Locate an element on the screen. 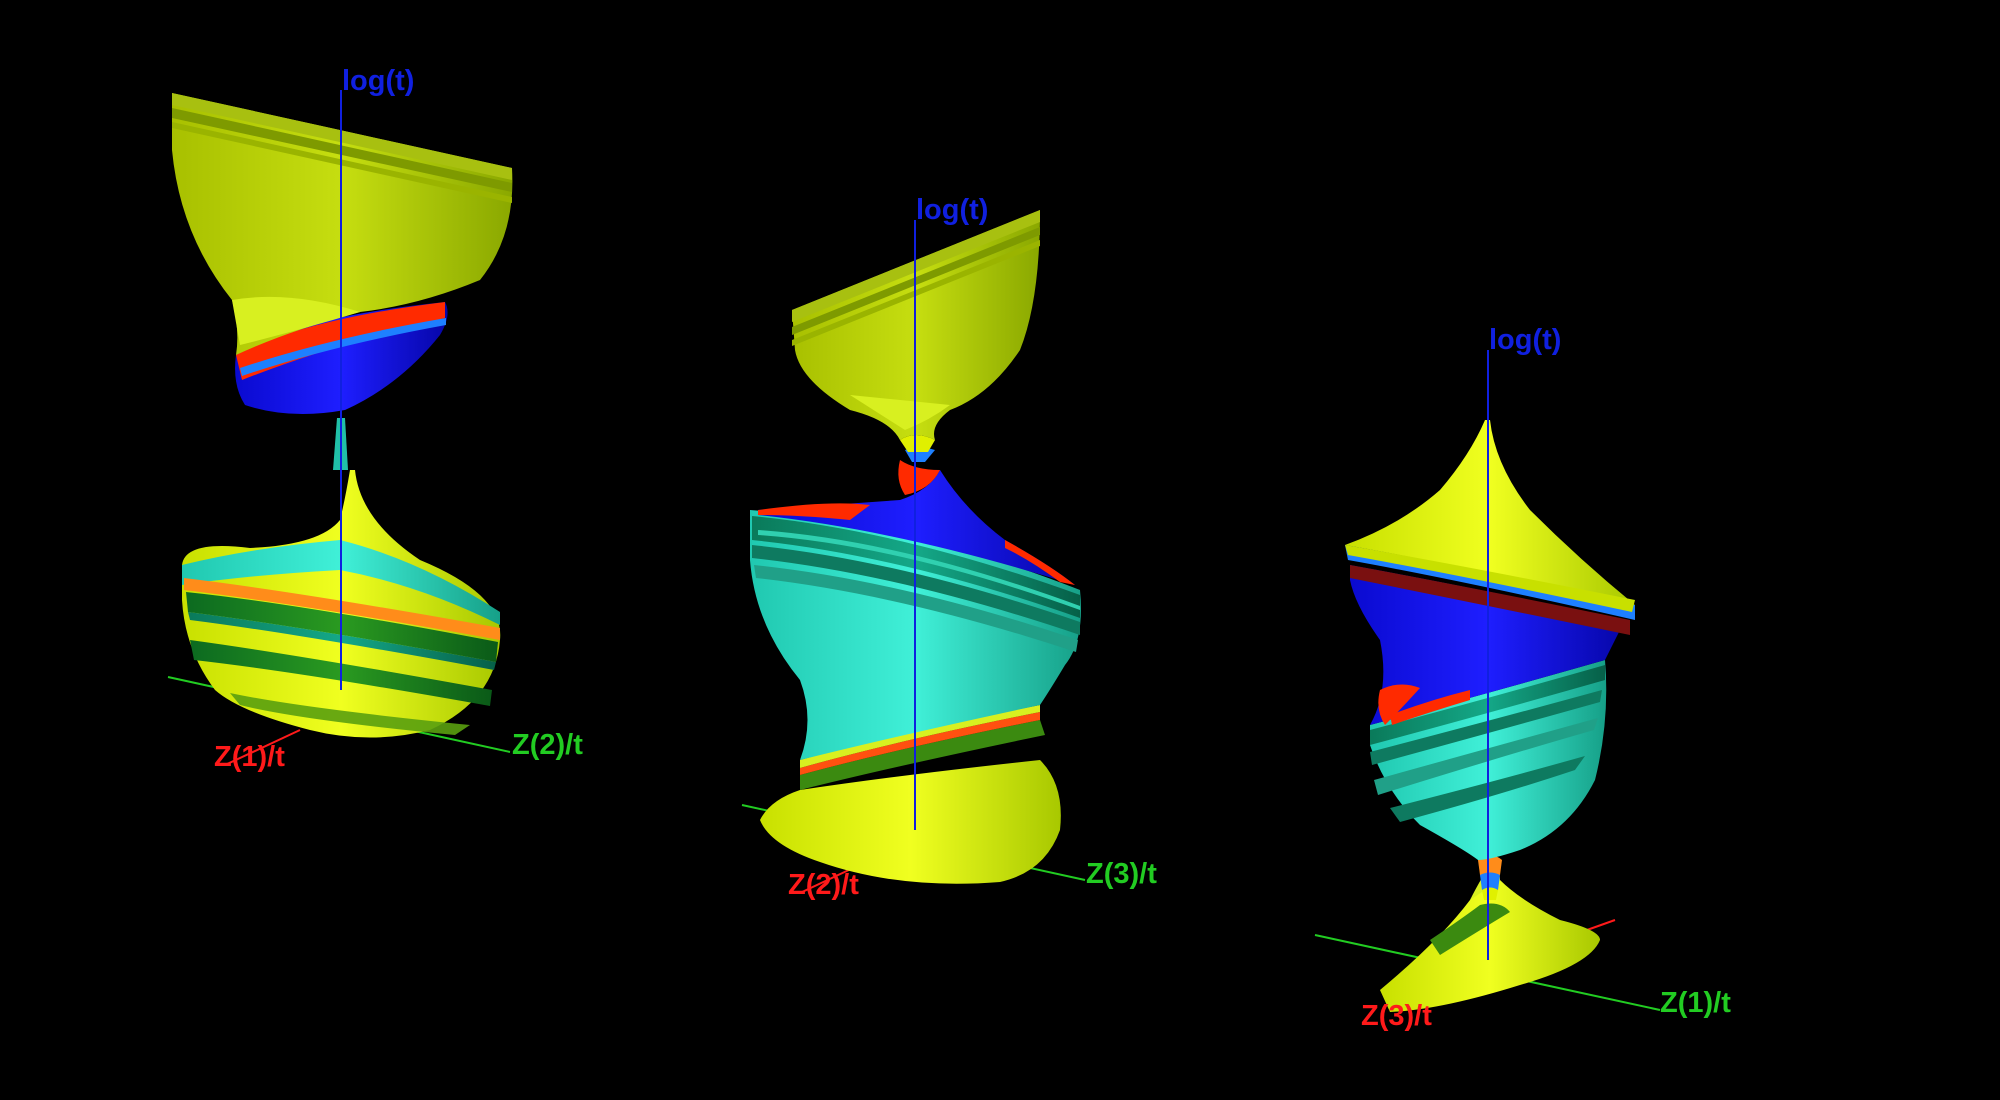 This screenshot has width=2000, height=1100. plot-1-vertical-axis-label: log(t) is located at coordinates (378, 81).